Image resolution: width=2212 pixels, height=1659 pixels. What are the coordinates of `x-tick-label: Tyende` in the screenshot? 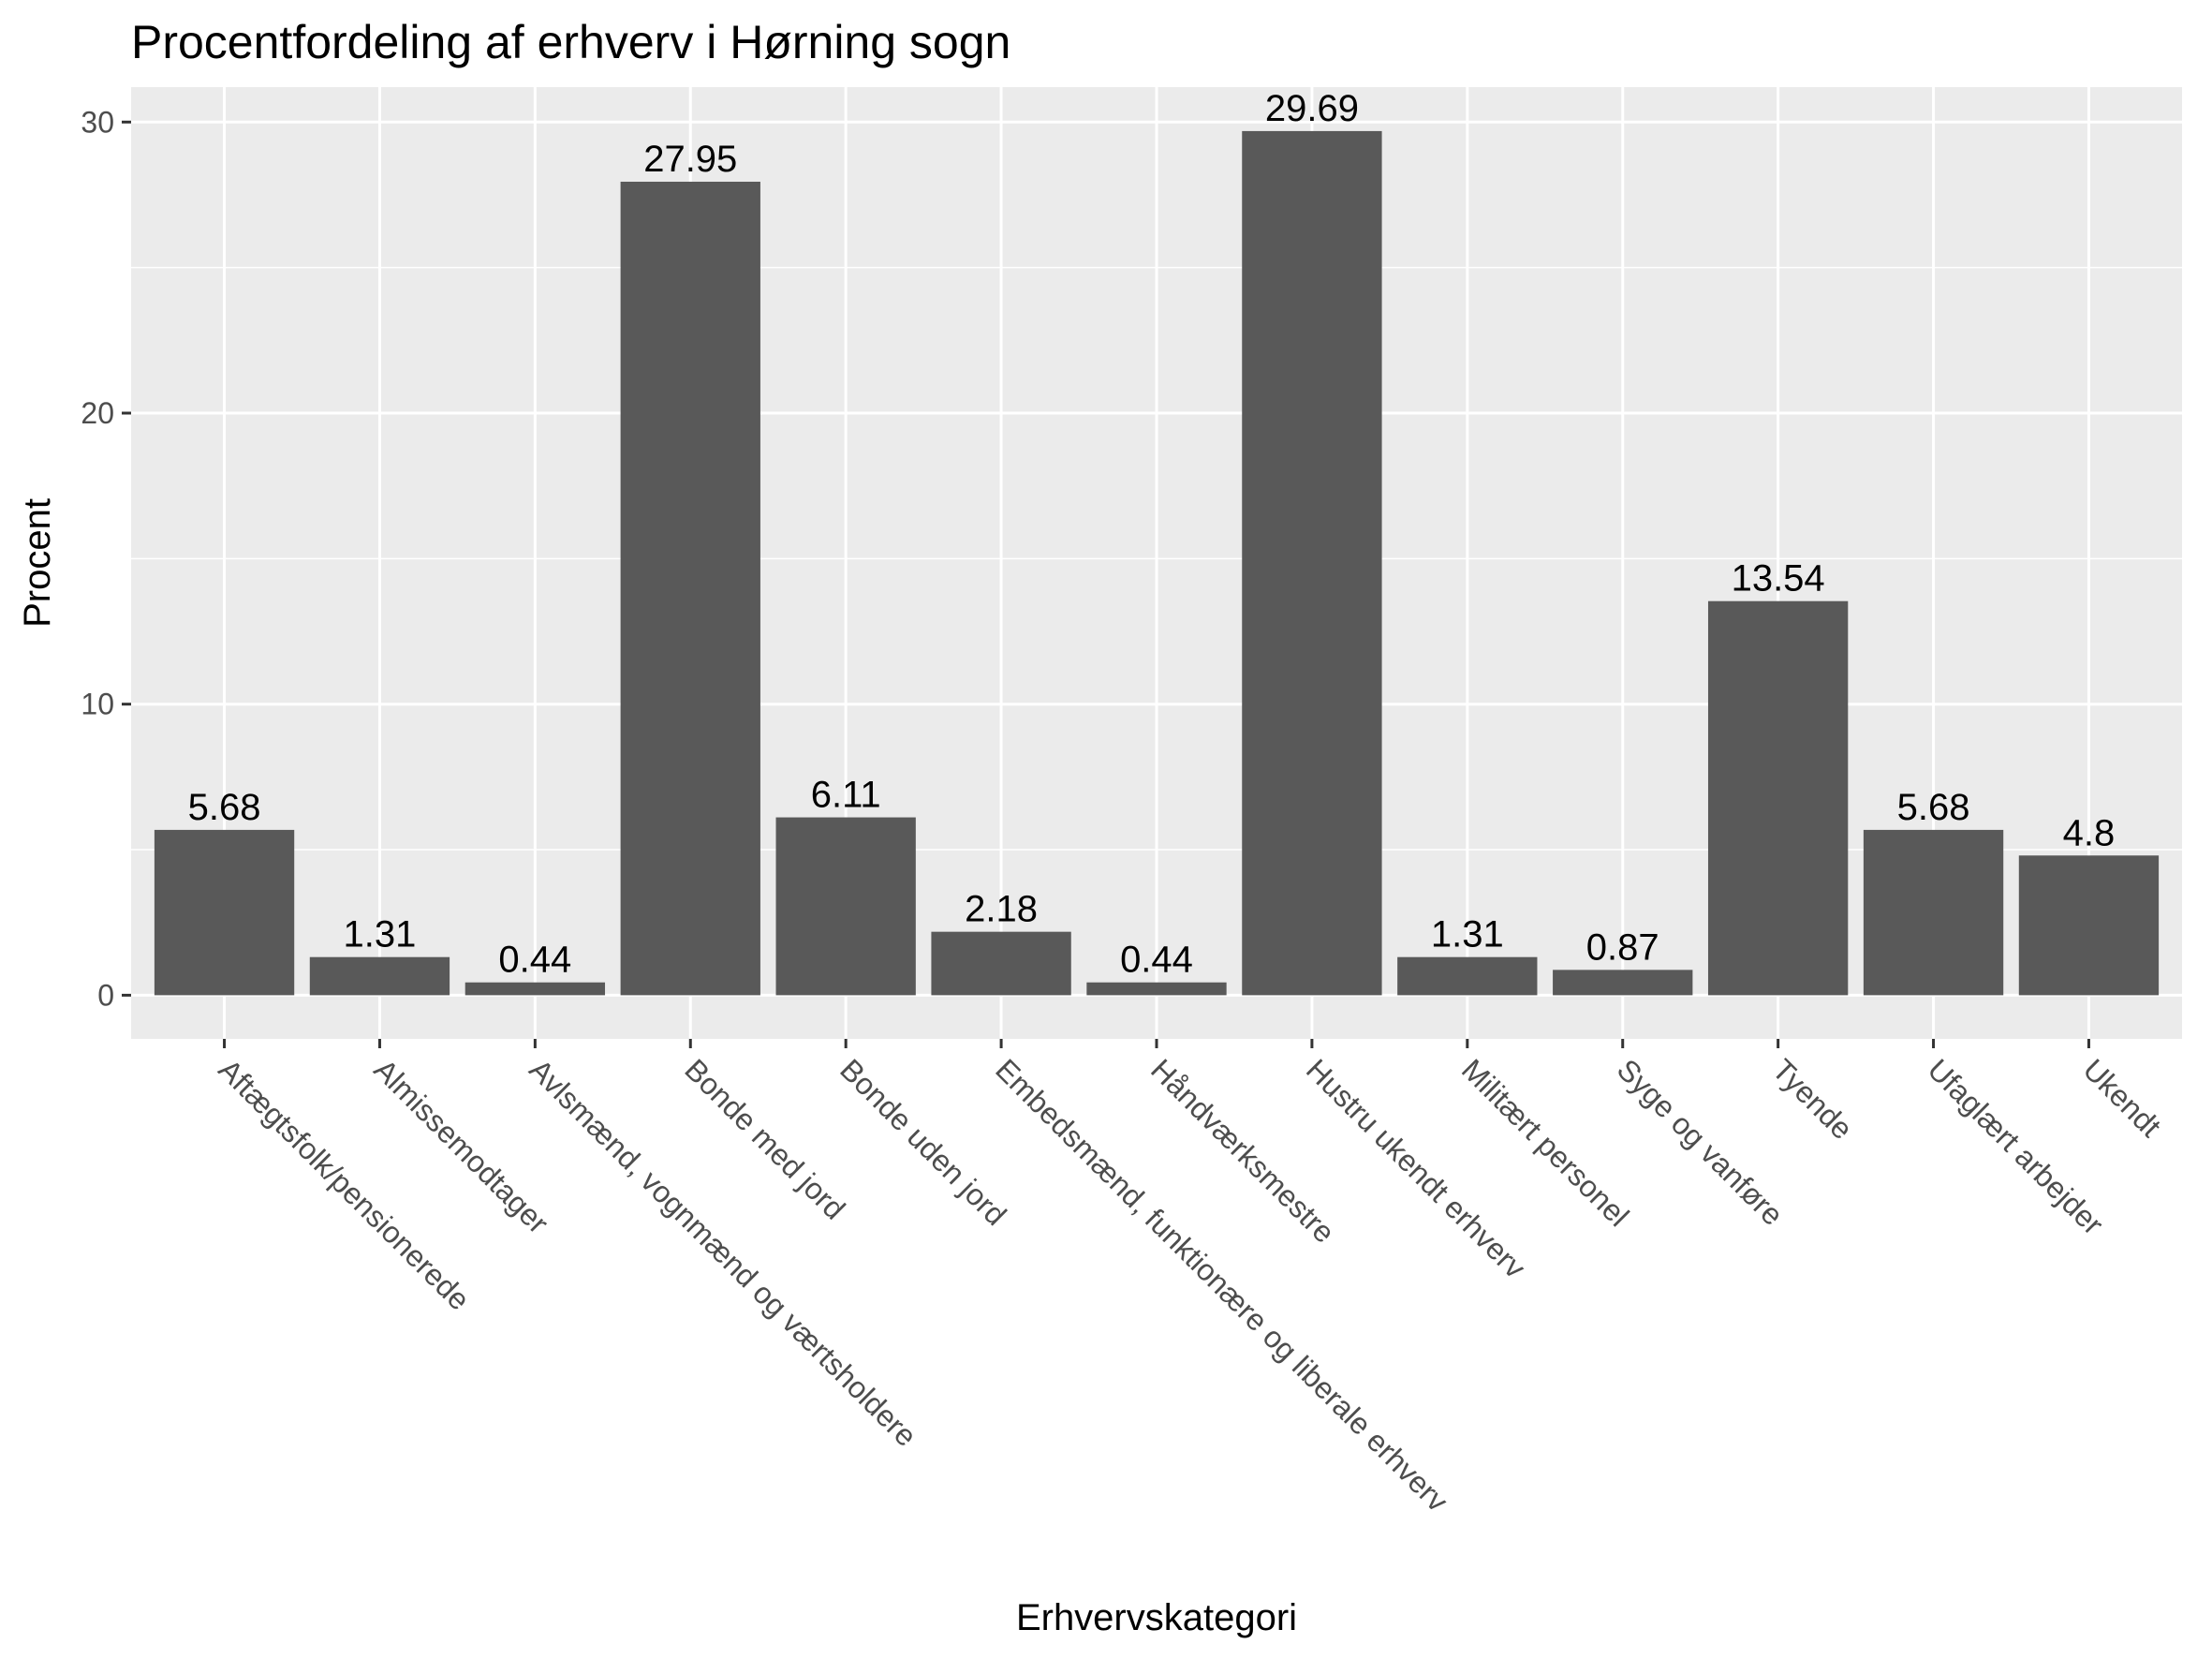 It's located at (1813, 1099).